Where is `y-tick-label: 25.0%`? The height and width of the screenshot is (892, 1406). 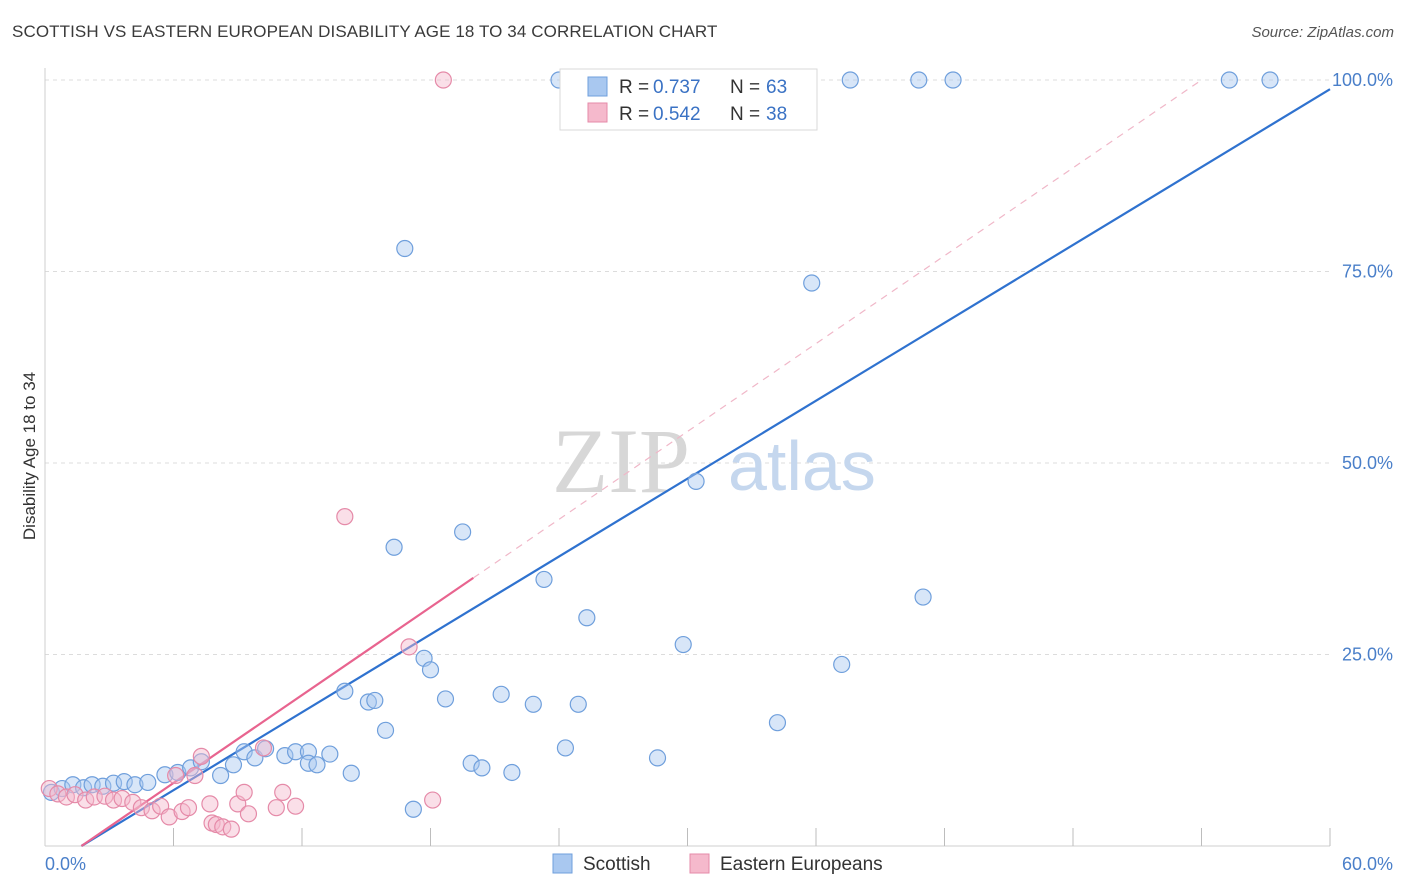
y-tick-label: 25.0% is located at coordinates (1367, 655).